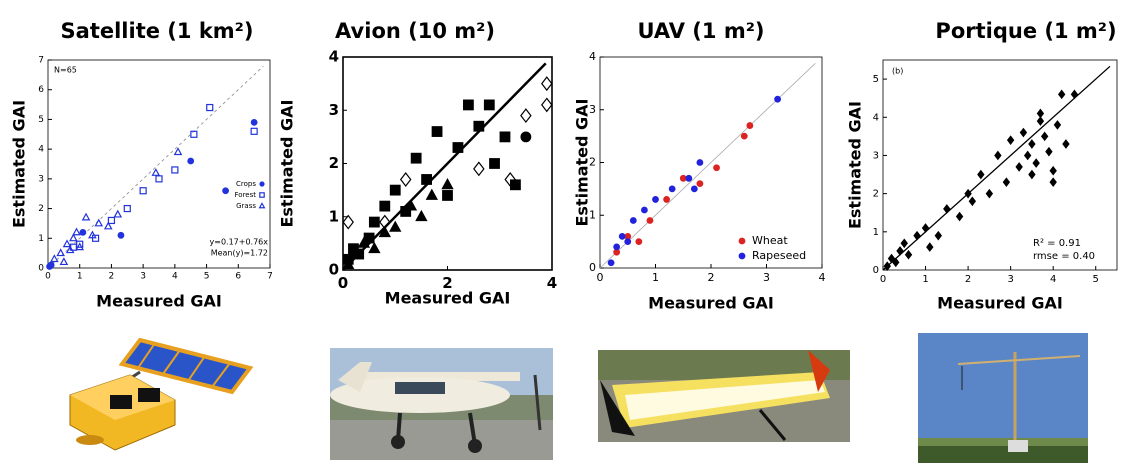 The height and width of the screenshot is (468, 1123). I want to click on legend-label: Forest, so click(246, 195).